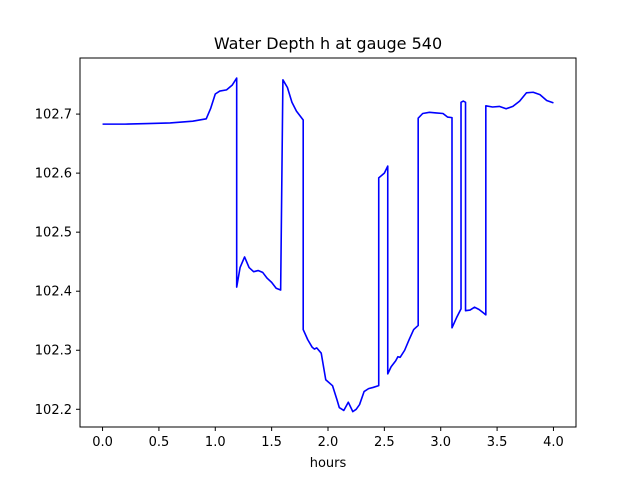 The width and height of the screenshot is (640, 480). What do you see at coordinates (440, 442) in the screenshot?
I see `x-tick-label: 3.0` at bounding box center [440, 442].